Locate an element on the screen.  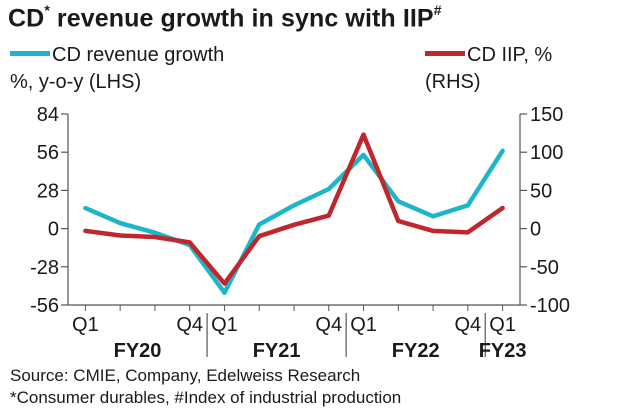
fiscal-year-label-fy22: FY22 is located at coordinates (416, 351).